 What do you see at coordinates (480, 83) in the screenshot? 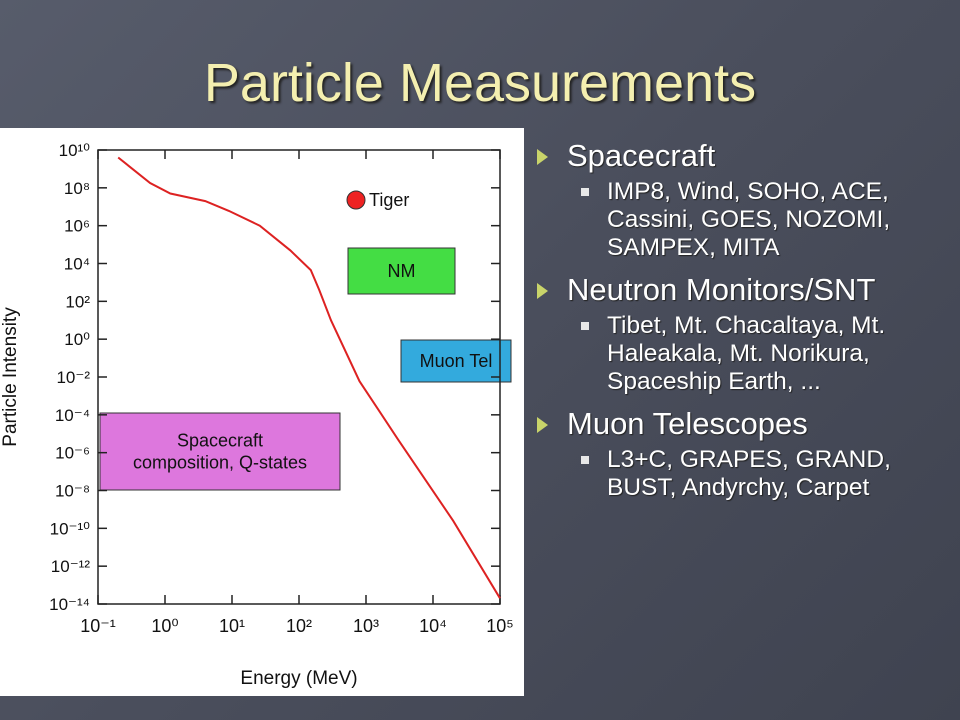
I see `slide-title: Particle Measurements` at bounding box center [480, 83].